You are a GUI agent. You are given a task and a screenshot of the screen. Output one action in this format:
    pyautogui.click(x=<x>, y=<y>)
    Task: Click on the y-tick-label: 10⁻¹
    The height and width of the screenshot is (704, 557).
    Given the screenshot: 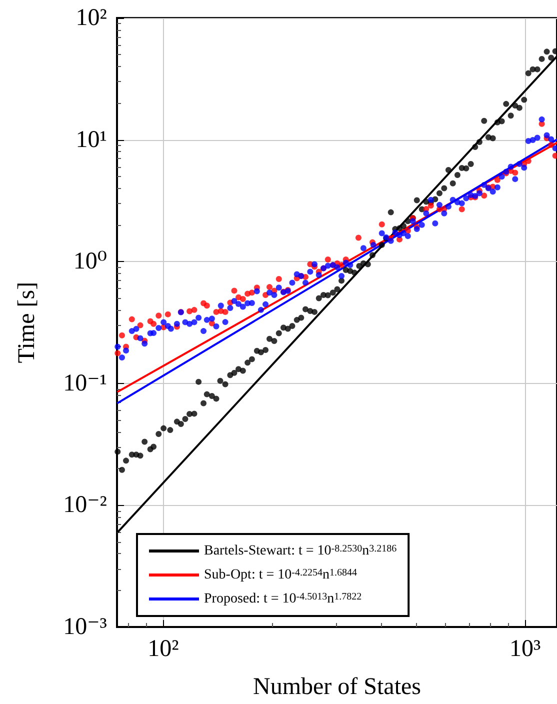 What is the action you would take?
    pyautogui.click(x=85, y=383)
    